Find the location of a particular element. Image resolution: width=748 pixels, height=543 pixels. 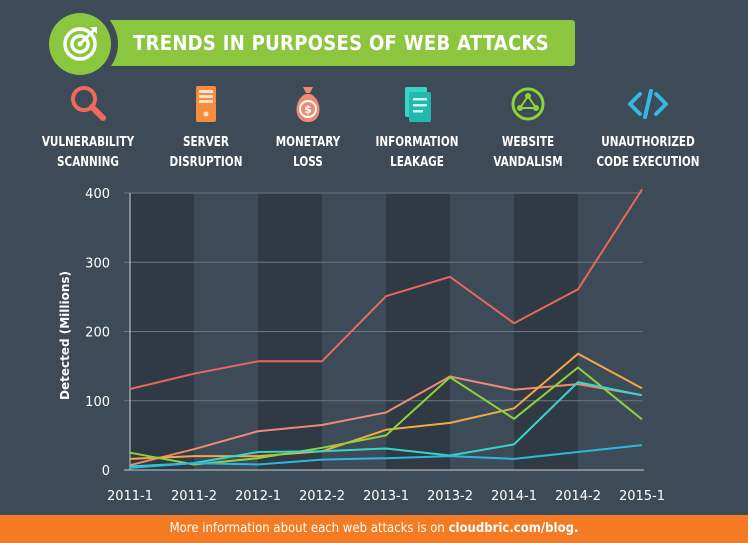

server-icon is located at coordinates (206, 104).